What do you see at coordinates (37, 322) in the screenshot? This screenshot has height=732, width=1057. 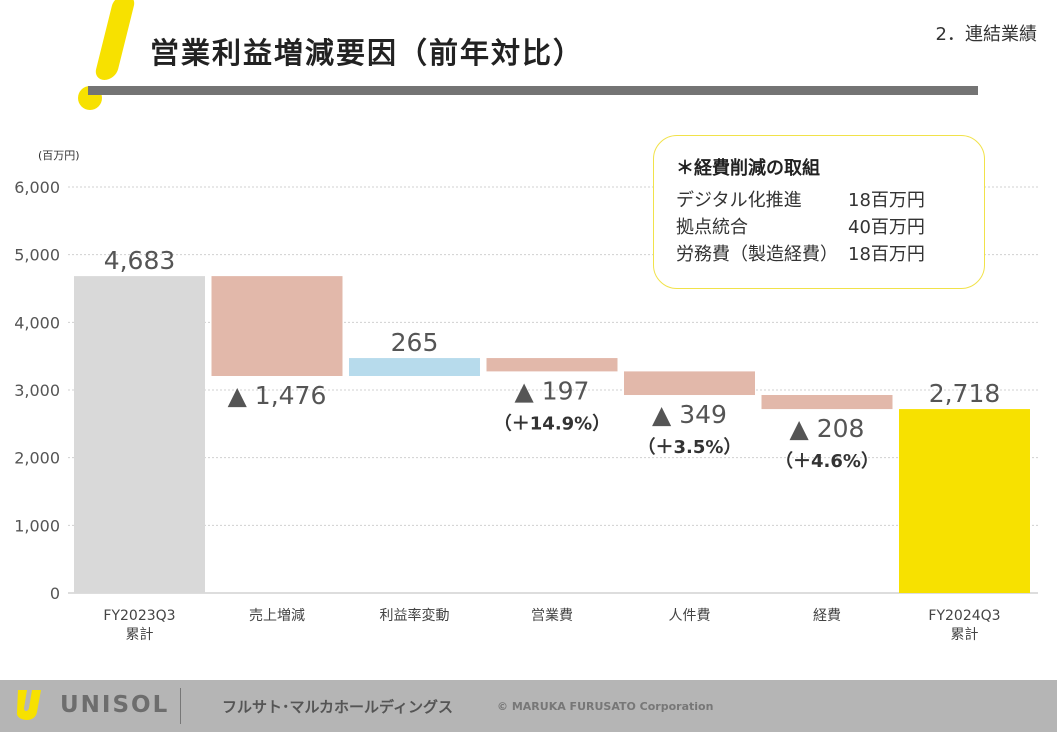 I see `y-tick-label: 4,000` at bounding box center [37, 322].